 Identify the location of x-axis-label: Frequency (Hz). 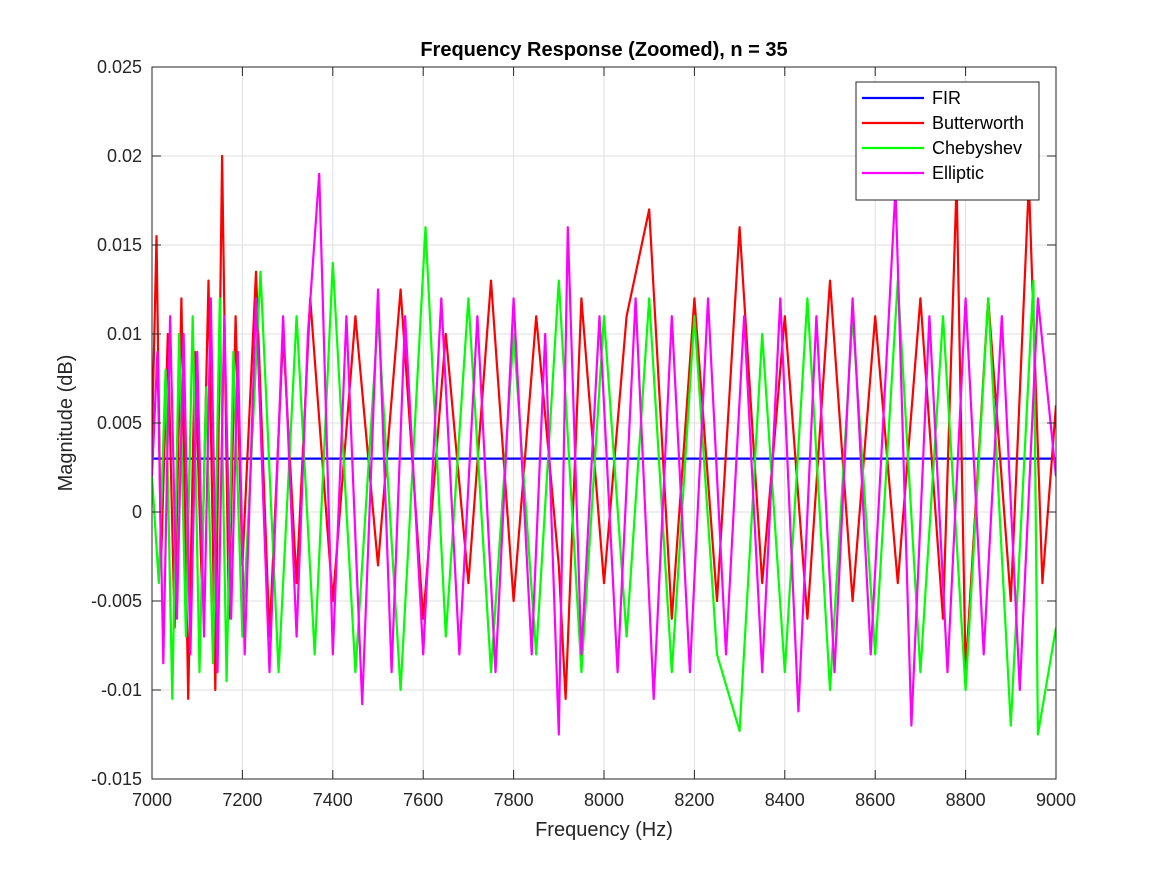
(604, 830).